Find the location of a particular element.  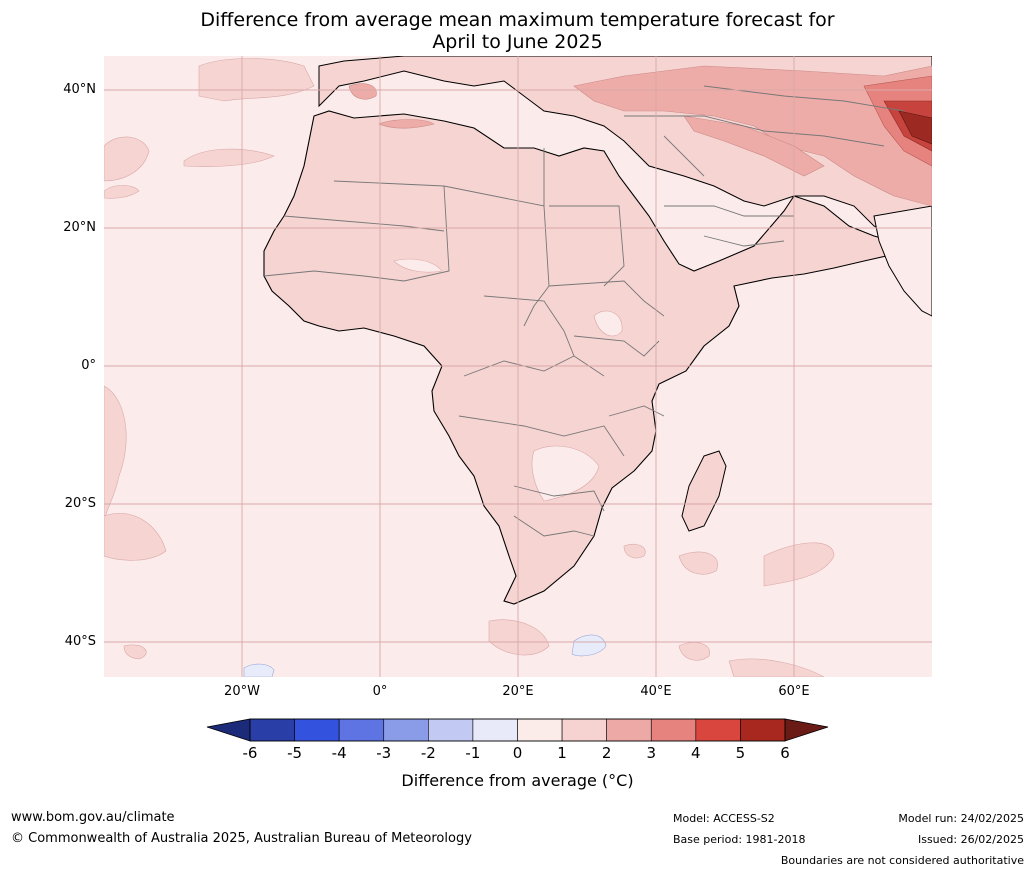

colorbar-outline is located at coordinates (517, 730).